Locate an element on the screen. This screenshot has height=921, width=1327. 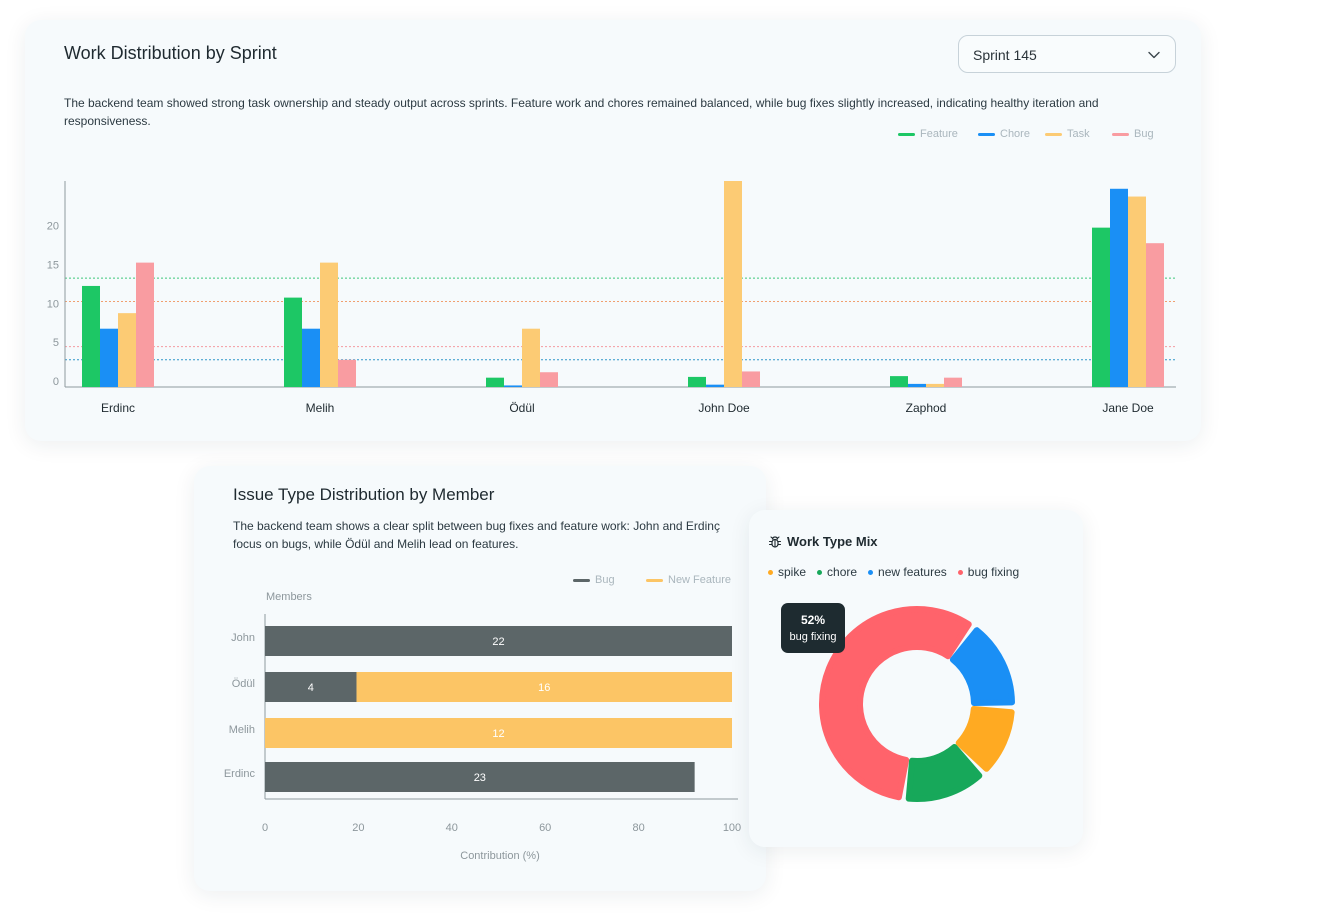
legend-chore-swatch is located at coordinates (986, 134).